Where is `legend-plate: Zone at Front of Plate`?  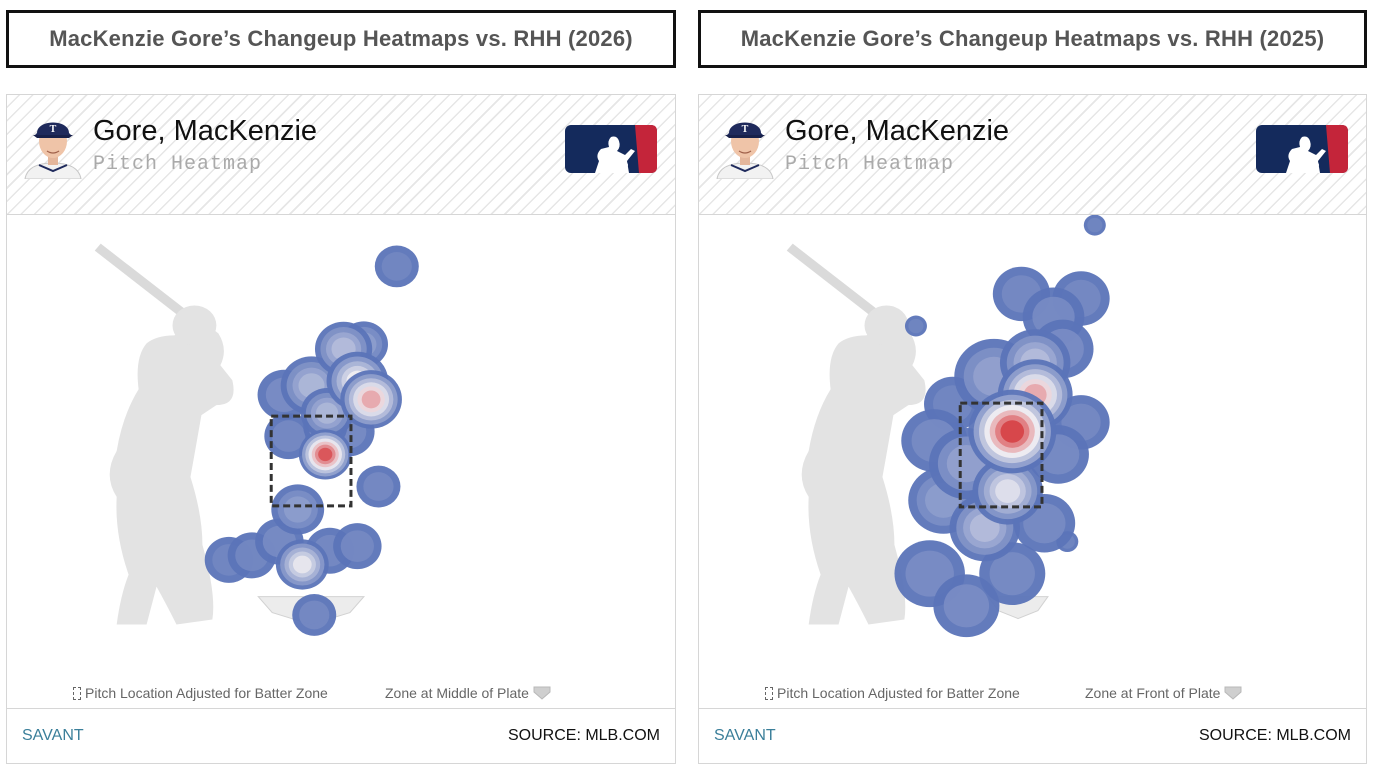 legend-plate: Zone at Front of Plate is located at coordinates (1163, 693).